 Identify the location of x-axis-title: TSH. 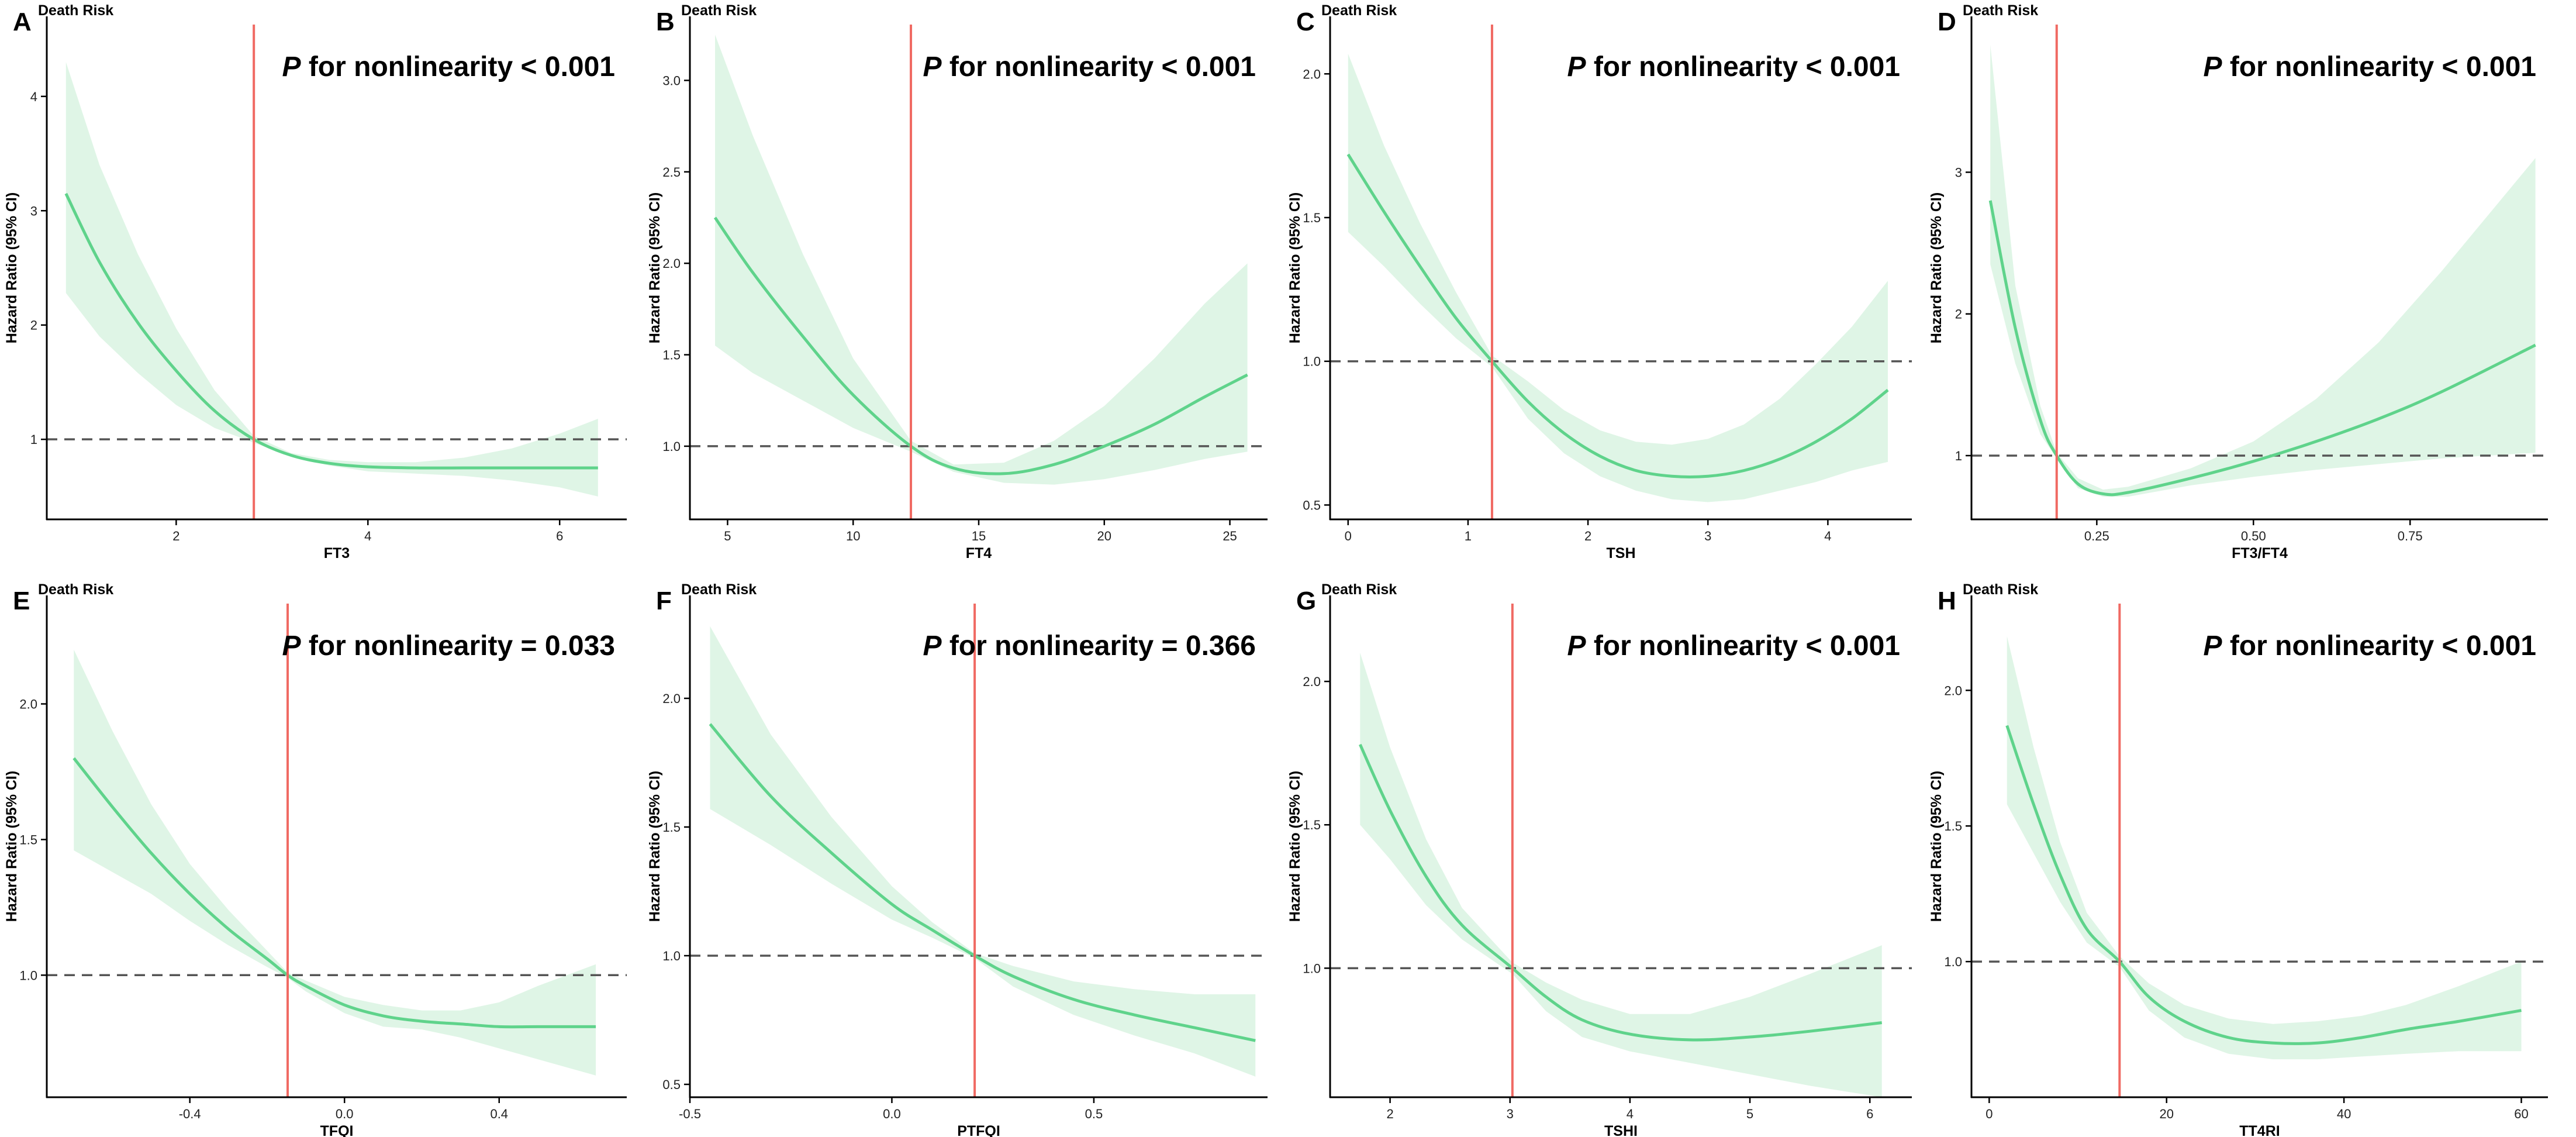
(1621, 553).